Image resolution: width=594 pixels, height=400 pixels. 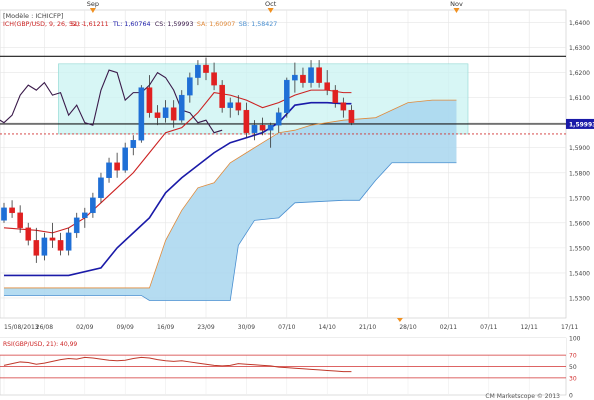 I want to click on y-tick-label: 1,5300, so click(x=579, y=298).